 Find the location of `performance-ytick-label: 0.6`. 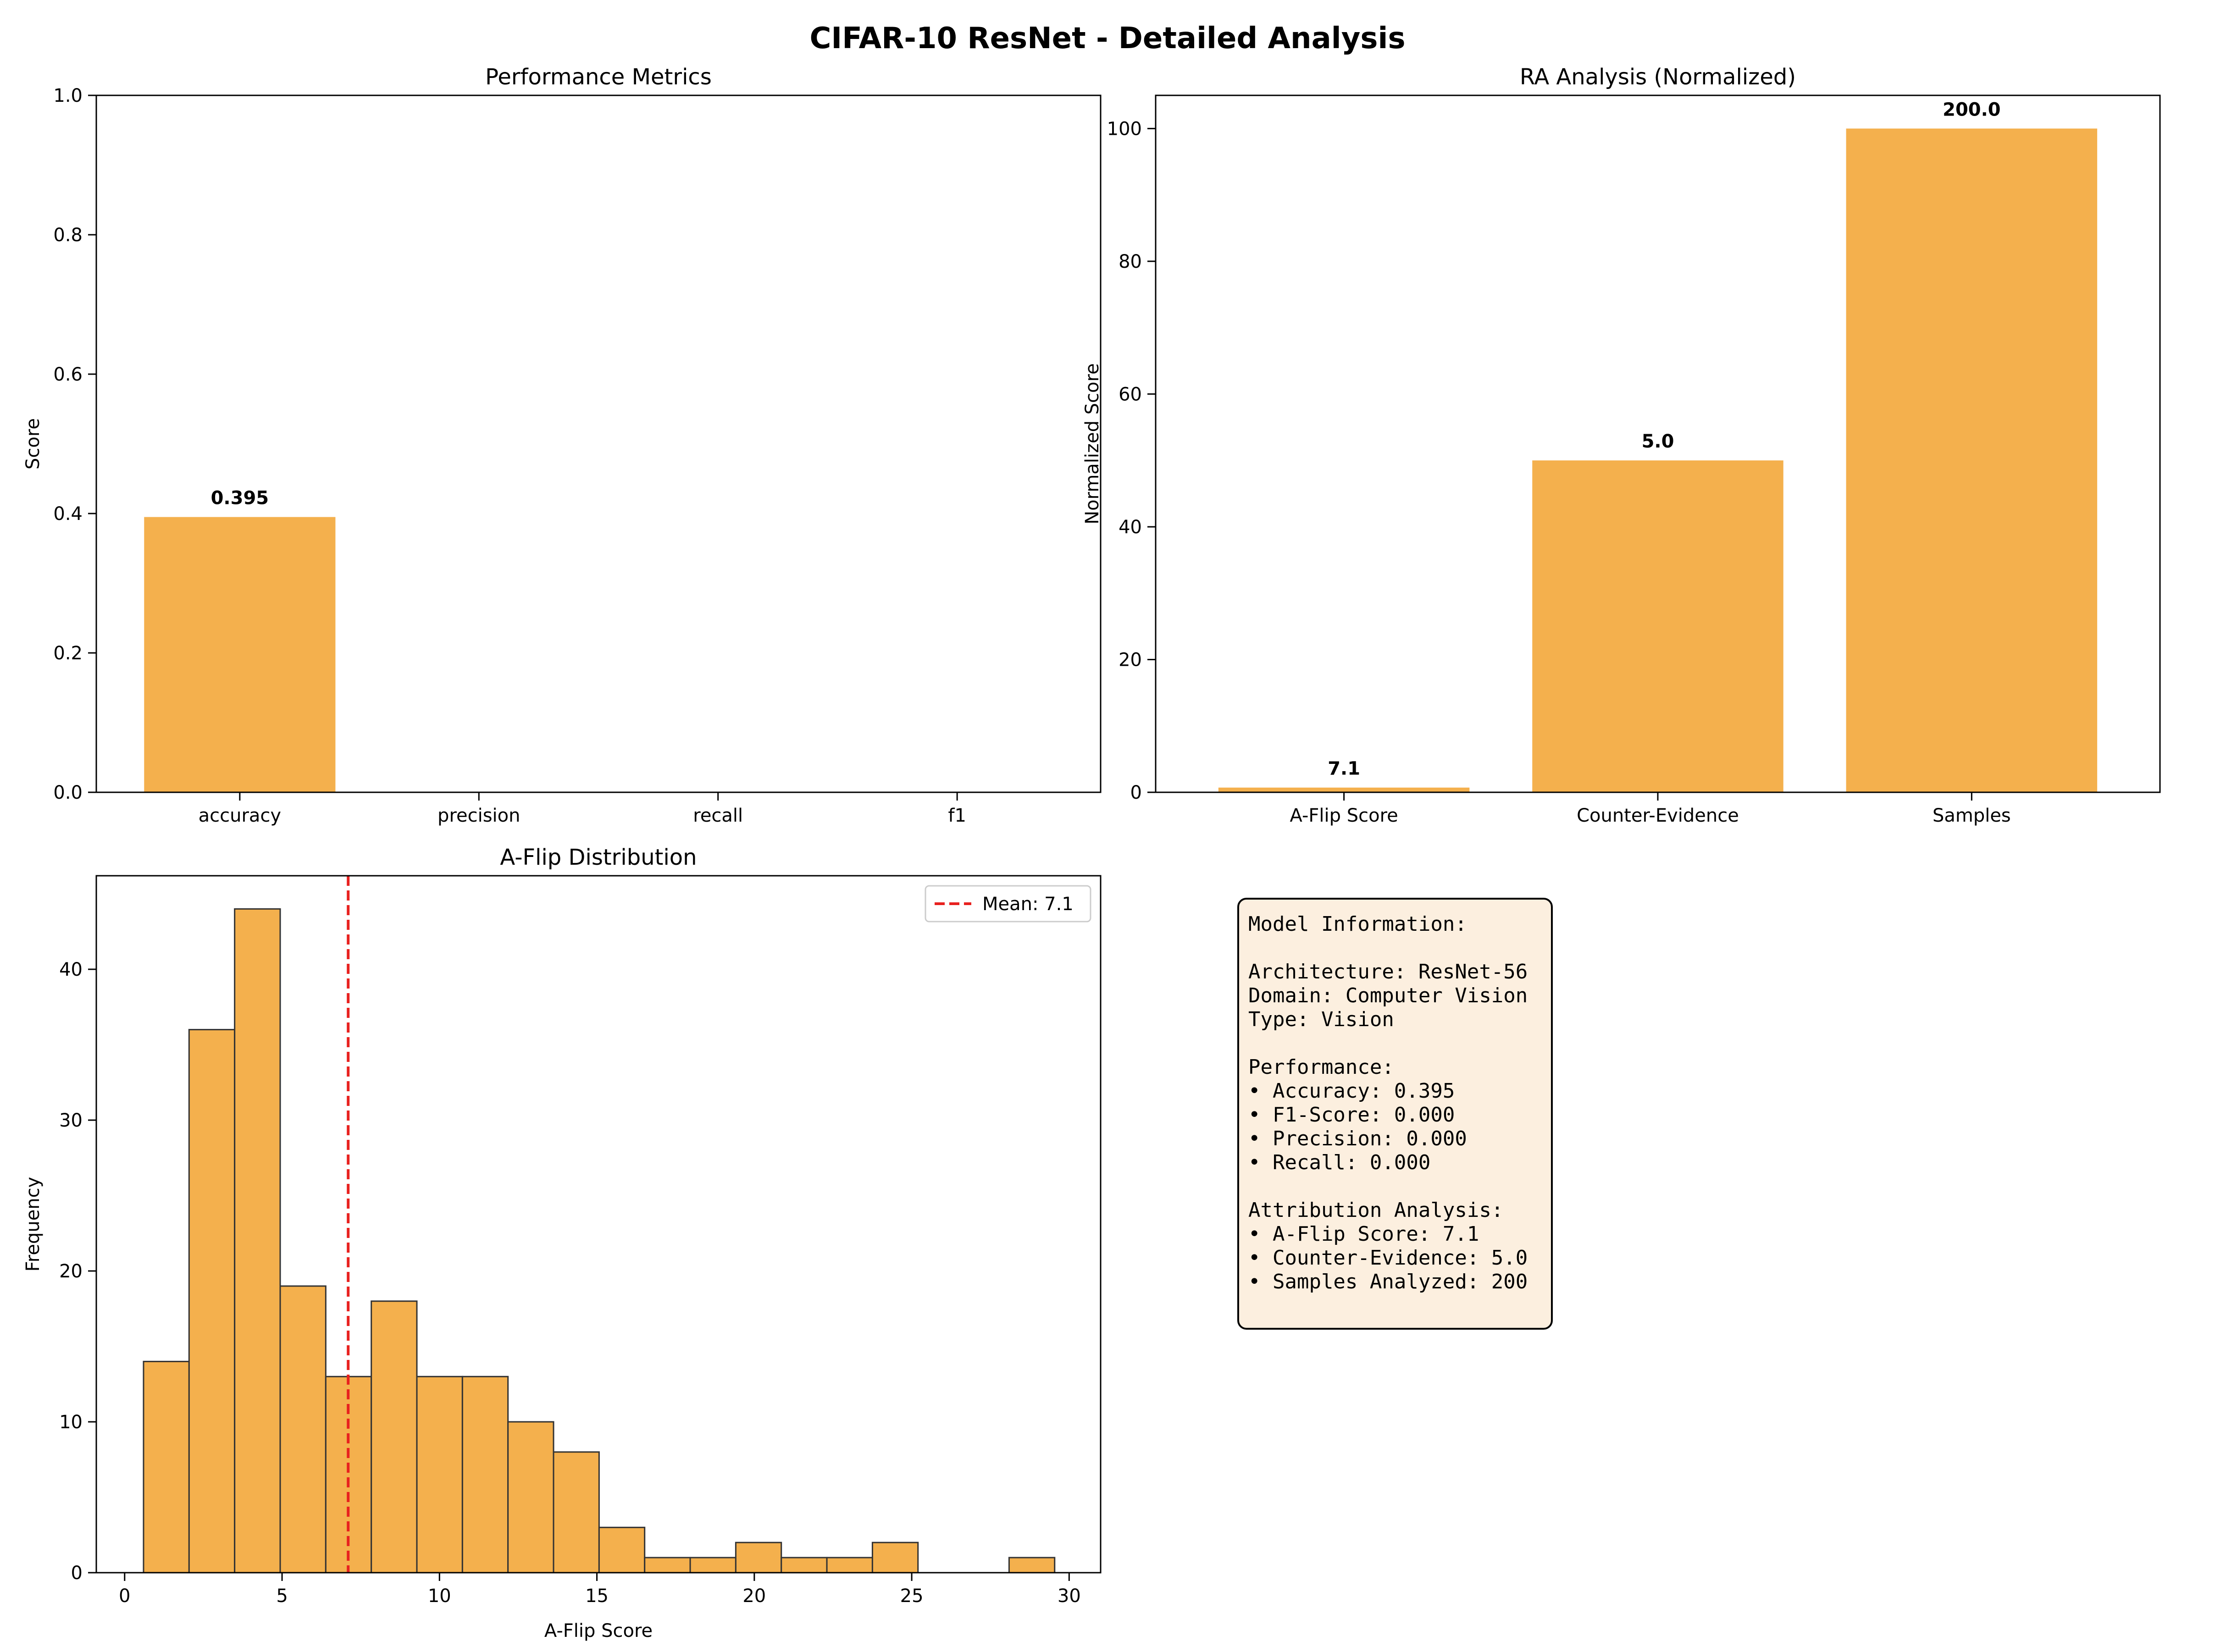

performance-ytick-label: 0.6 is located at coordinates (68, 375).